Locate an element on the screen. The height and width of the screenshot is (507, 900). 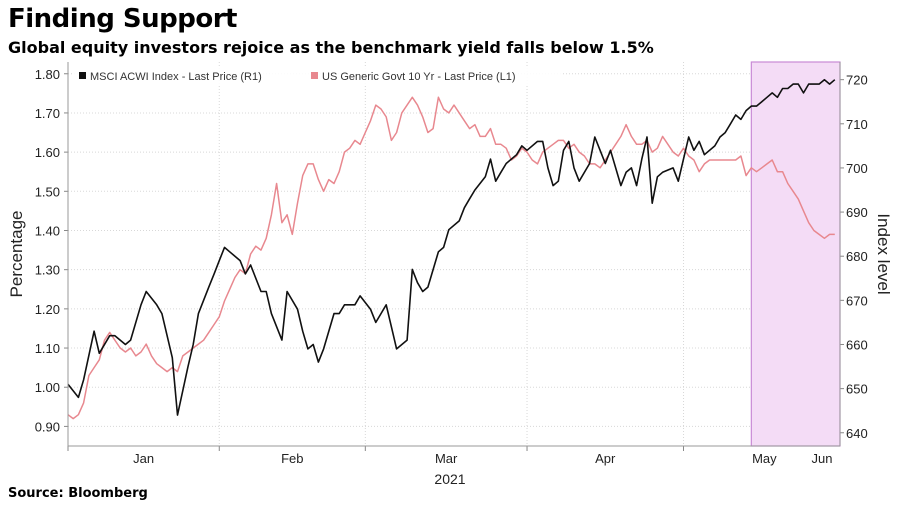
right-tick-label: 660 is located at coordinates (857, 344).